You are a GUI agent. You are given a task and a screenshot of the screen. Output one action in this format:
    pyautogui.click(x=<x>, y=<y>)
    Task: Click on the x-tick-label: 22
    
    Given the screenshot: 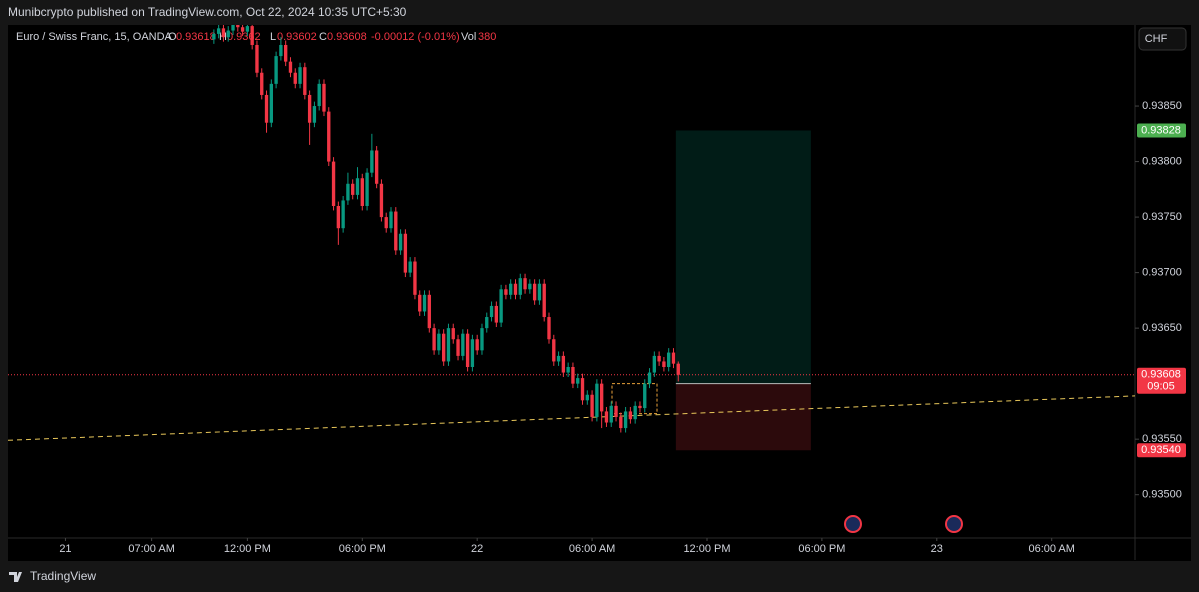 What is the action you would take?
    pyautogui.click(x=477, y=549)
    